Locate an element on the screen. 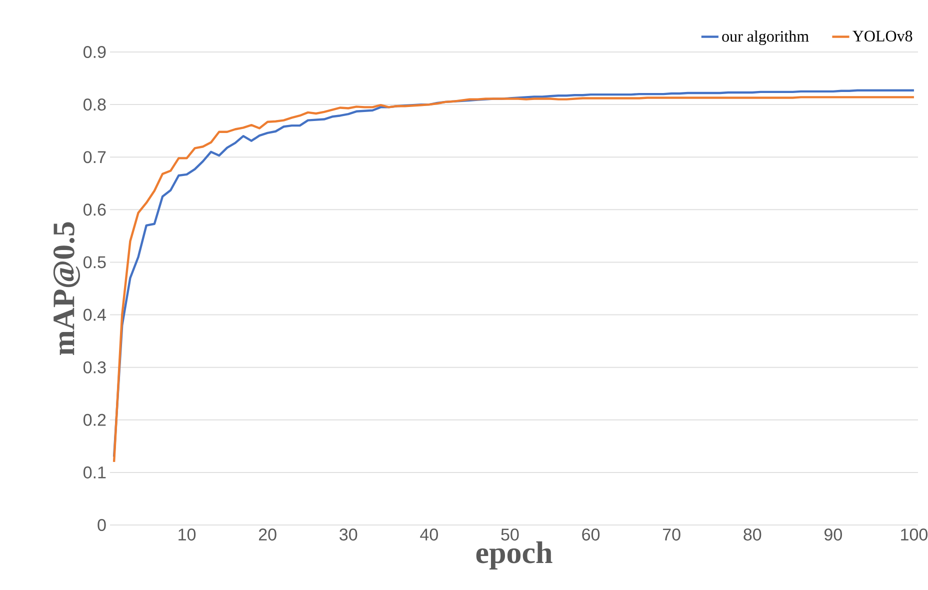 The height and width of the screenshot is (590, 928). y-tick-label: 0.3 is located at coordinates (95, 367).